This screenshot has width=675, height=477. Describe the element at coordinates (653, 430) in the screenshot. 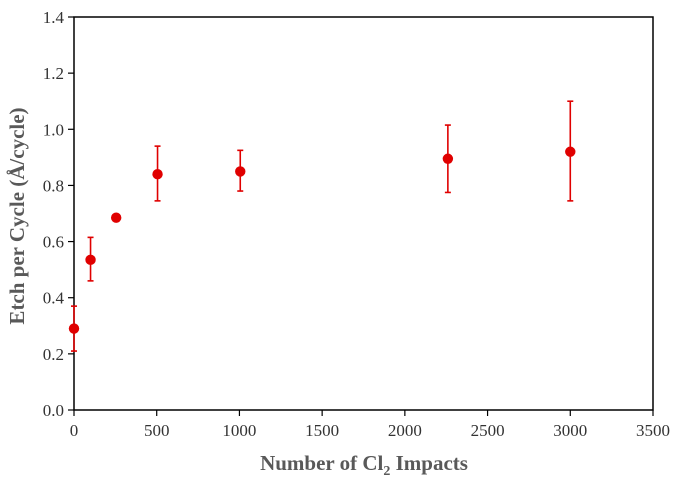

I see `x-tick-label: 3500` at that location.